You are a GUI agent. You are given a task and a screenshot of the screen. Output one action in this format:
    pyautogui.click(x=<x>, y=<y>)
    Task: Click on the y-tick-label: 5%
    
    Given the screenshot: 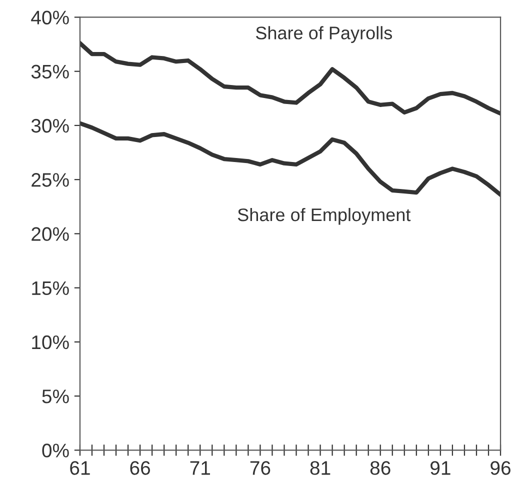 What is the action you would take?
    pyautogui.click(x=55, y=397)
    